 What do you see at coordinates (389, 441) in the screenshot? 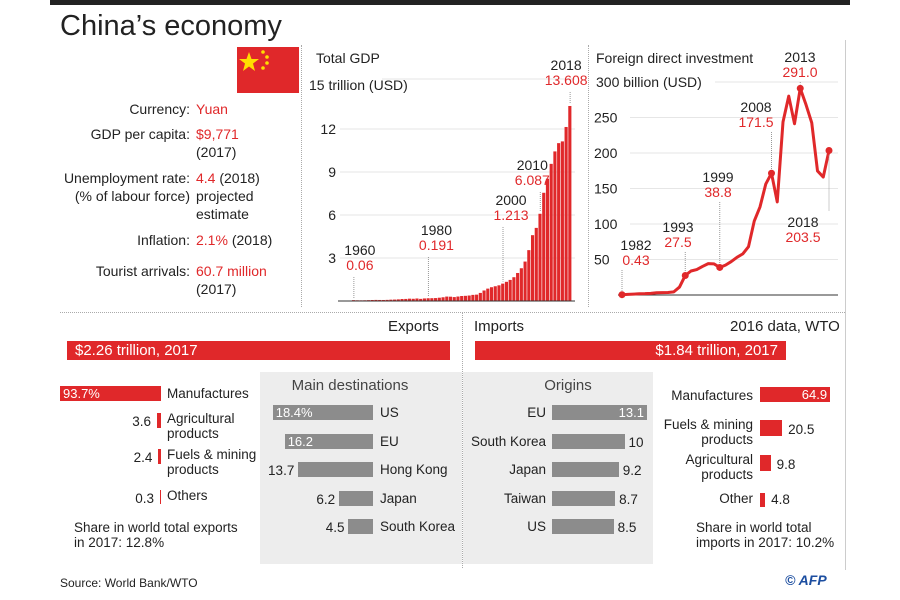
I see `destination-label: EU` at bounding box center [389, 441].